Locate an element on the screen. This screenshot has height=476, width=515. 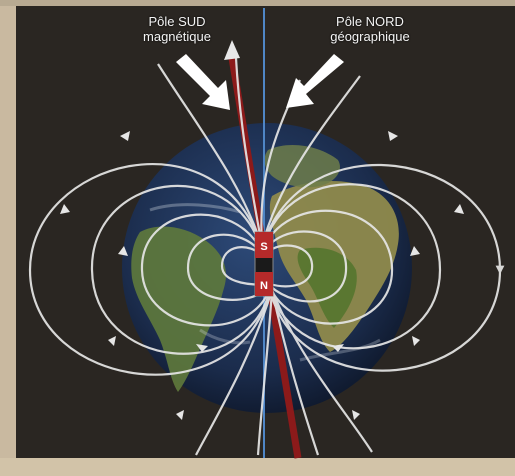
frame-bottom is located at coordinates (257, 467).